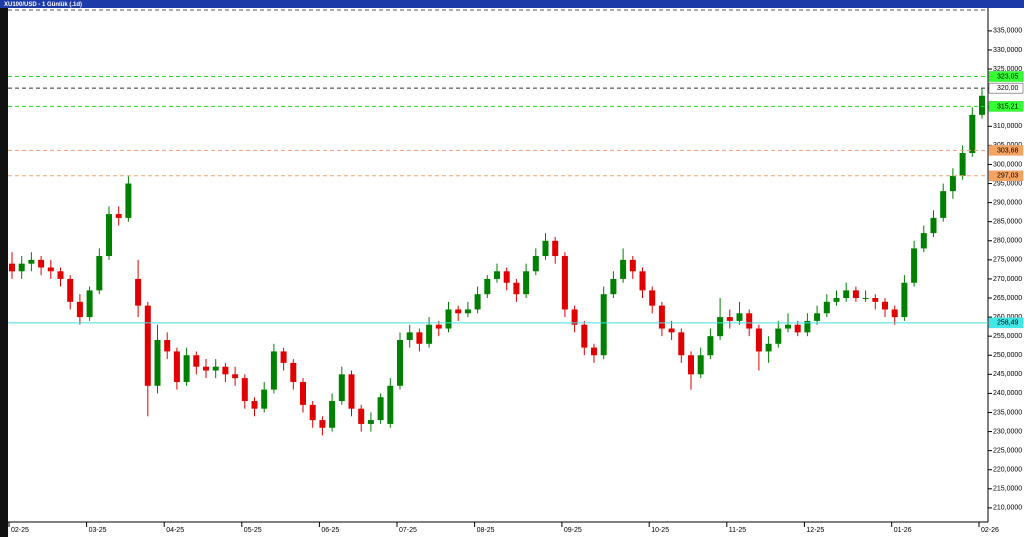 The image size is (1024, 537). Describe the element at coordinates (1007, 69) in the screenshot. I see `y-tick-label: 325,0000` at that location.